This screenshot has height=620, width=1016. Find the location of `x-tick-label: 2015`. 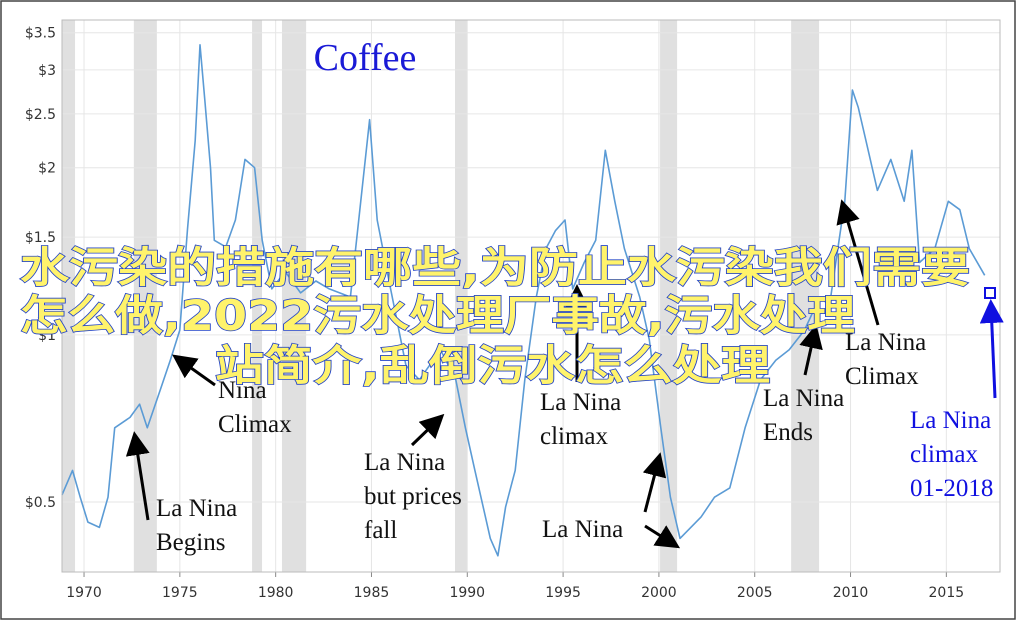

x-tick-label: 2015 is located at coordinates (947, 593).